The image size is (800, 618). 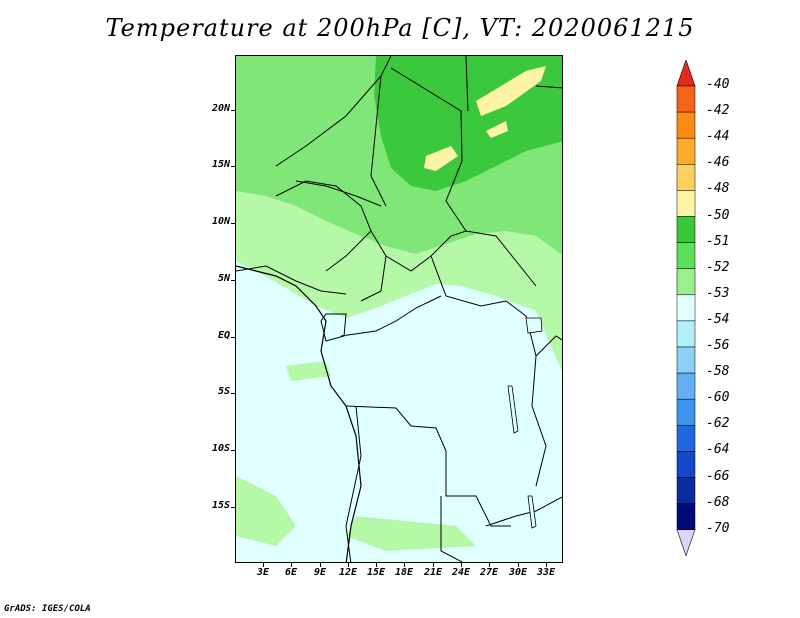 I want to click on colorbar-label: -70, so click(x=718, y=528).